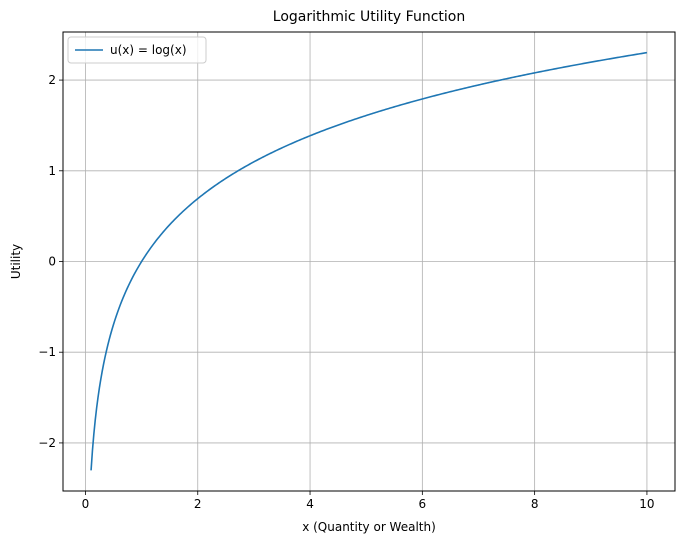 Image resolution: width=689 pixels, height=545 pixels. I want to click on y-tick-label: 0, so click(52, 262).